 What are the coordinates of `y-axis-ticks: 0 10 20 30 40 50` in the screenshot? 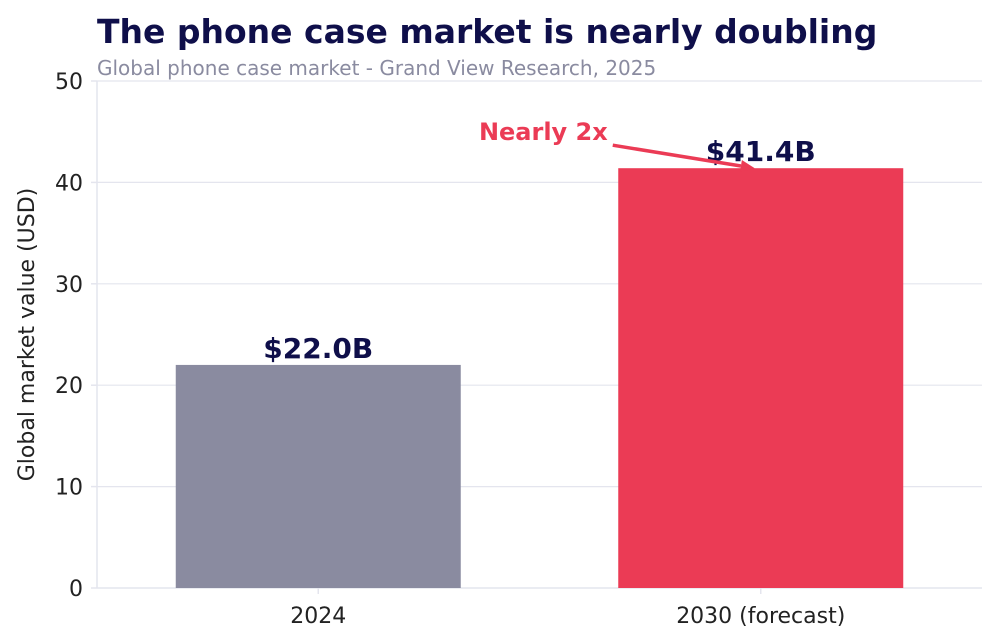 It's located at (76, 336).